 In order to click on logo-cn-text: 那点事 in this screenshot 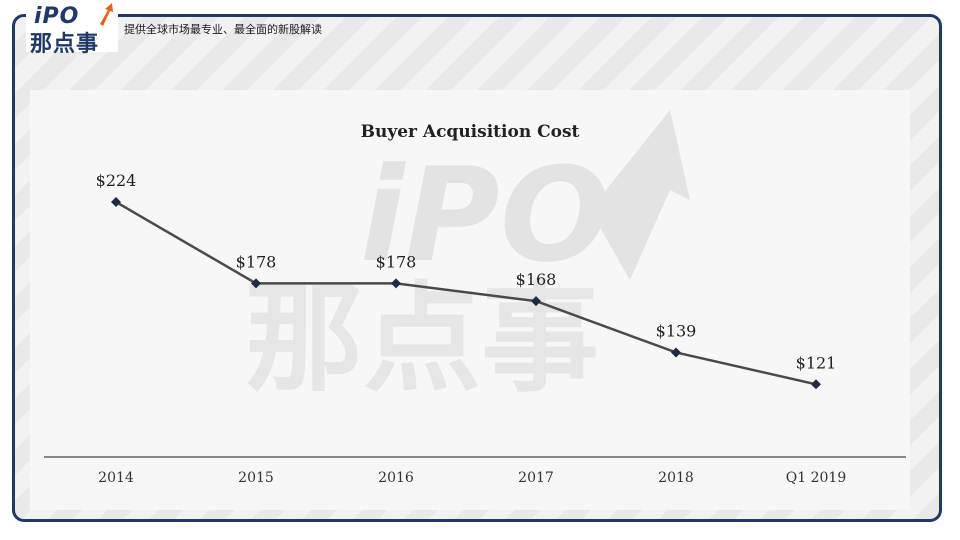, I will do `click(65, 44)`.